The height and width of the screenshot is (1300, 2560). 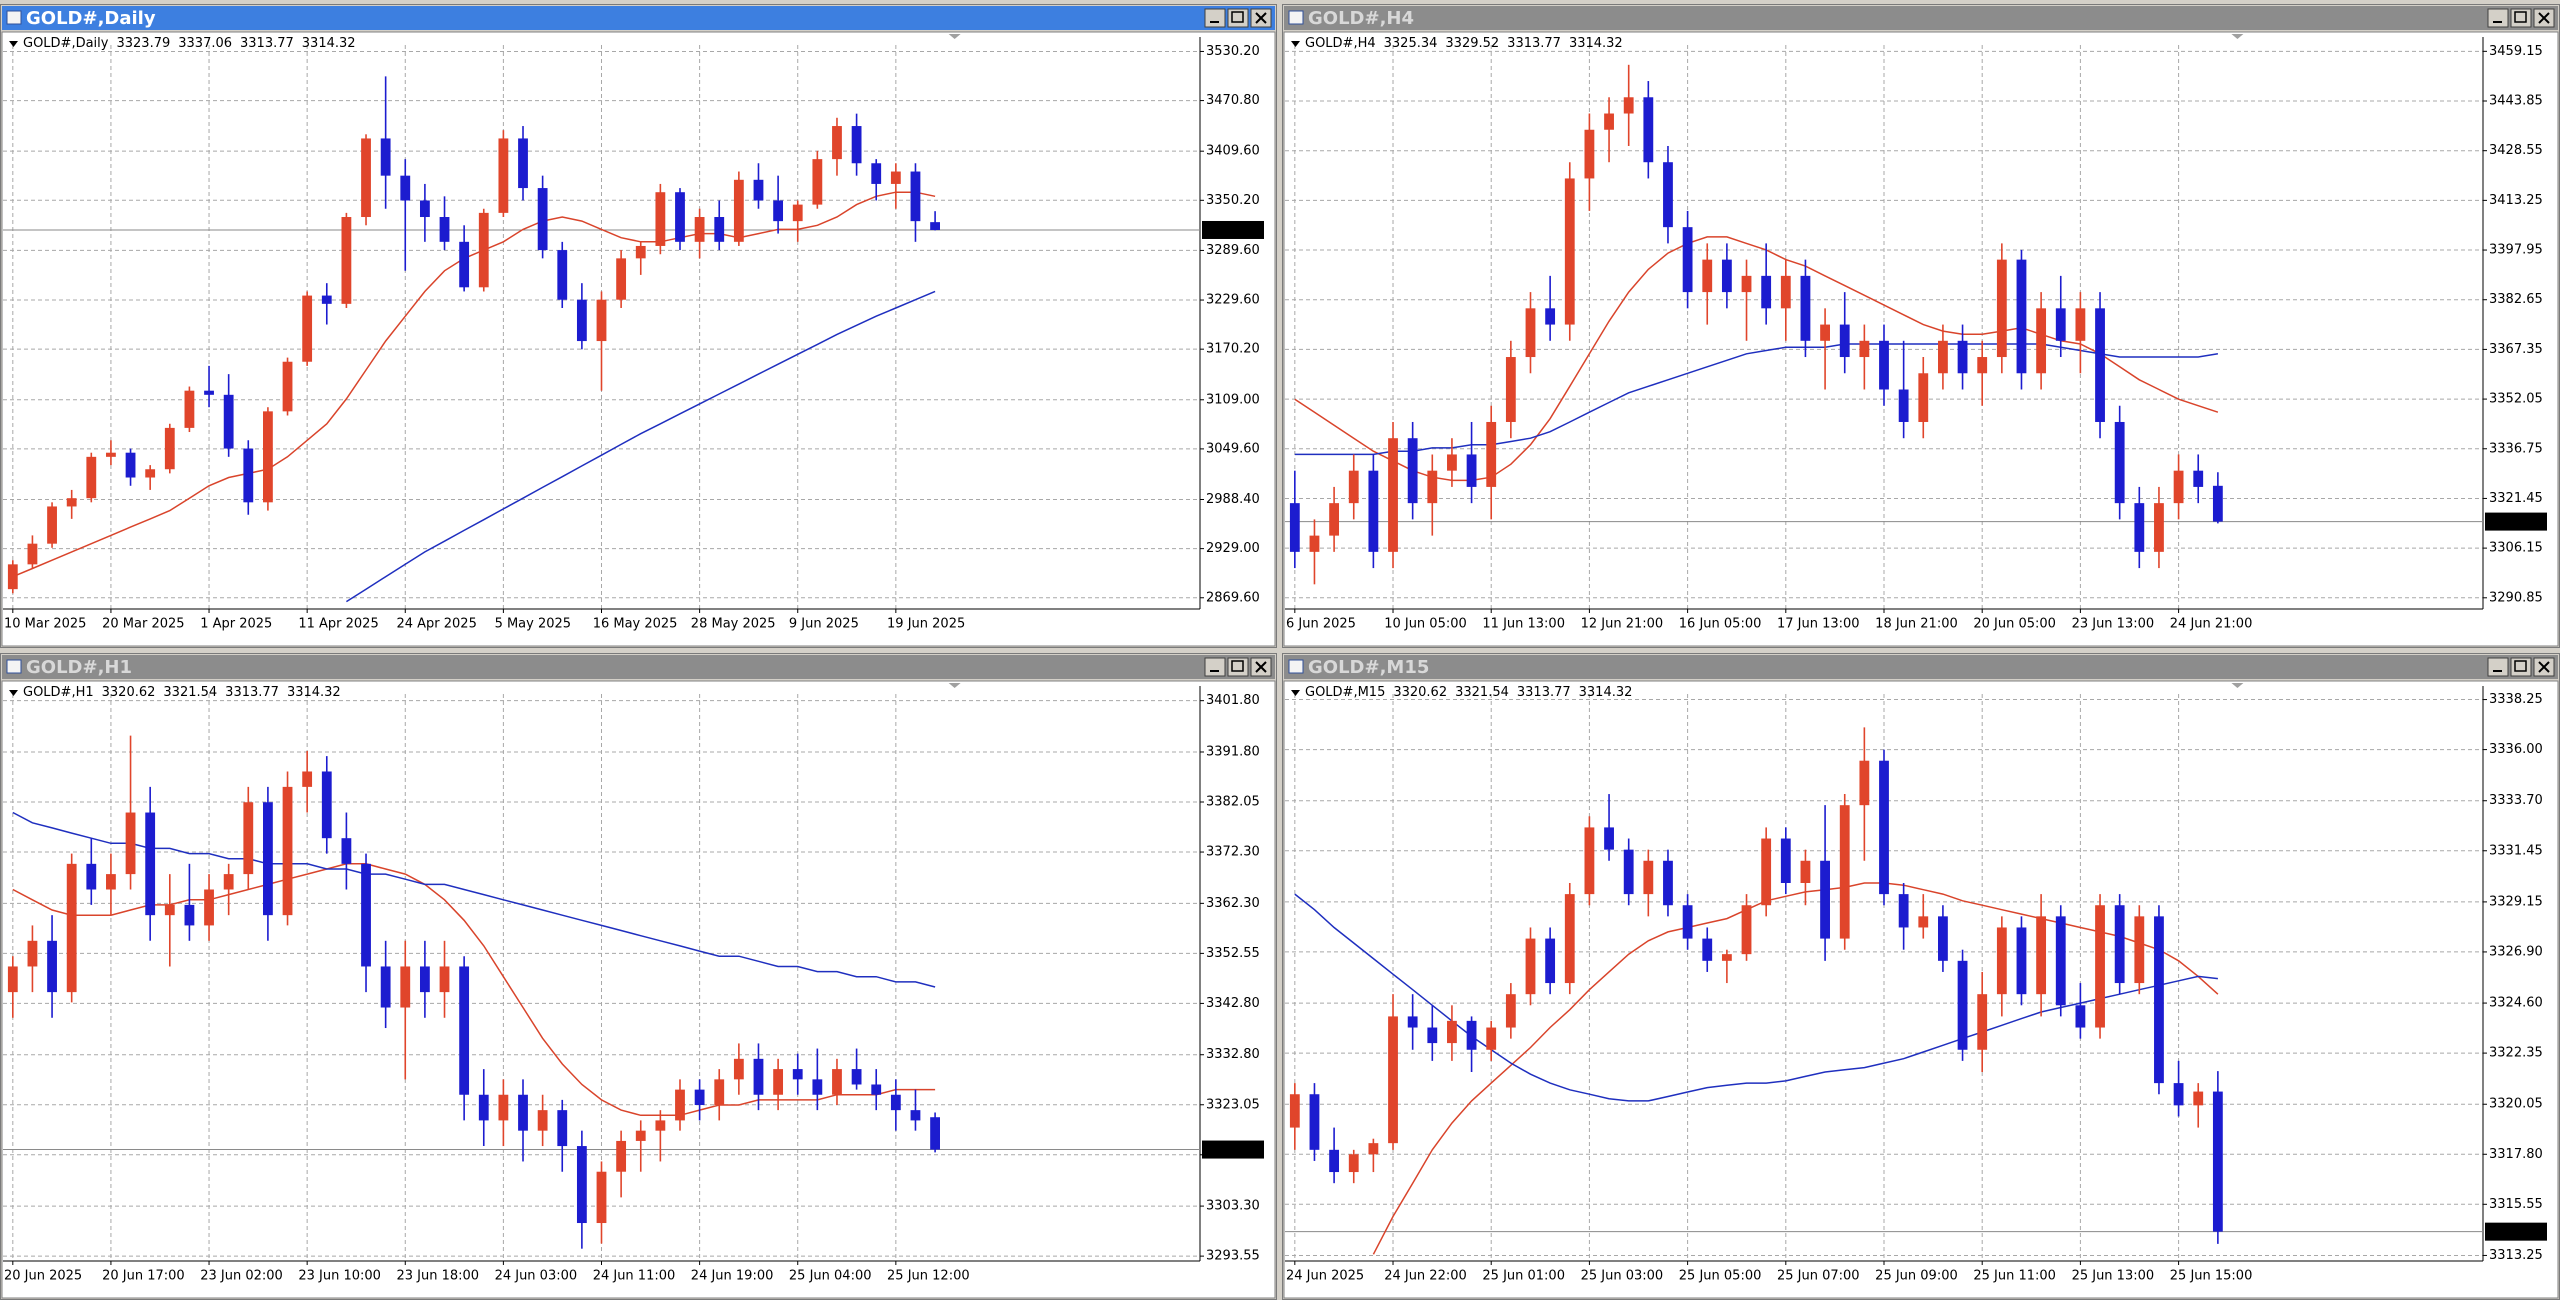 I want to click on x-tick-label: 16 May 2025, so click(x=635, y=624).